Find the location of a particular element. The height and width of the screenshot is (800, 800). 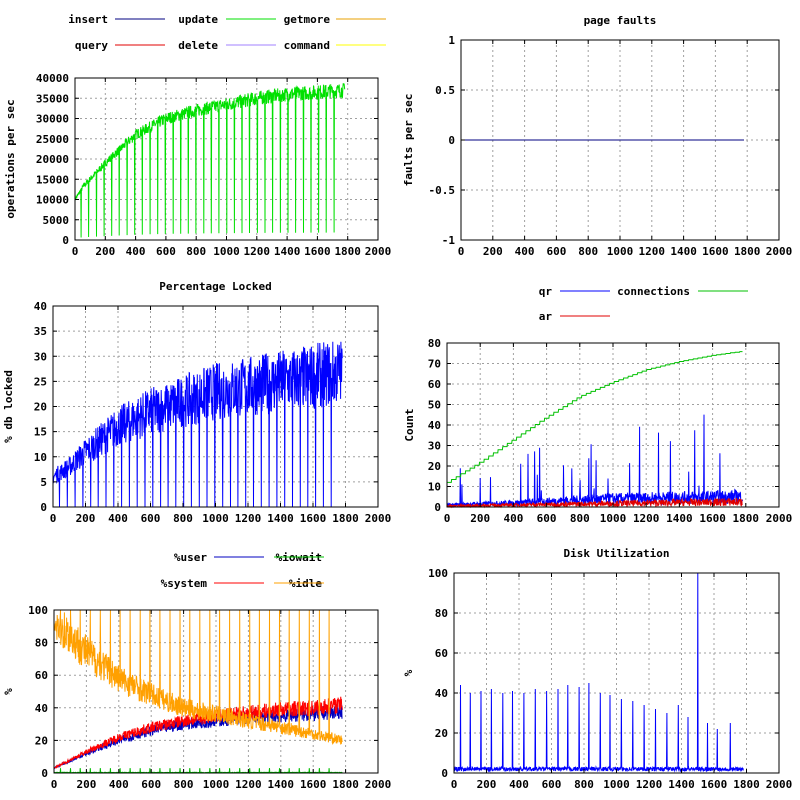

legend-label: ar is located at coordinates (546, 316).